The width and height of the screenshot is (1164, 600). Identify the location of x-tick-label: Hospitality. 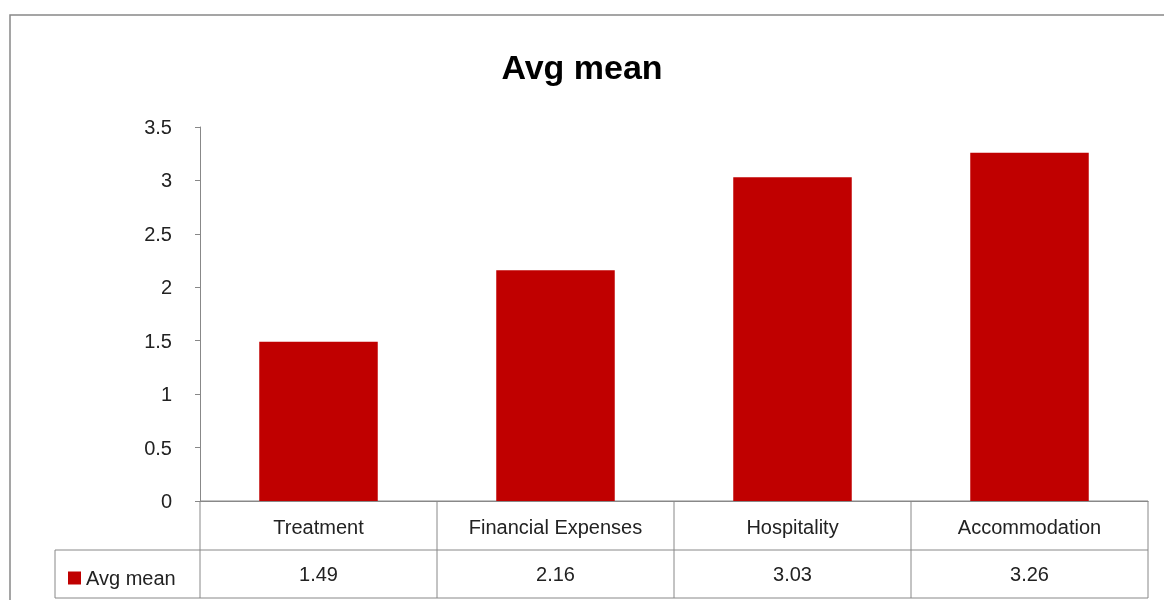
(792, 527).